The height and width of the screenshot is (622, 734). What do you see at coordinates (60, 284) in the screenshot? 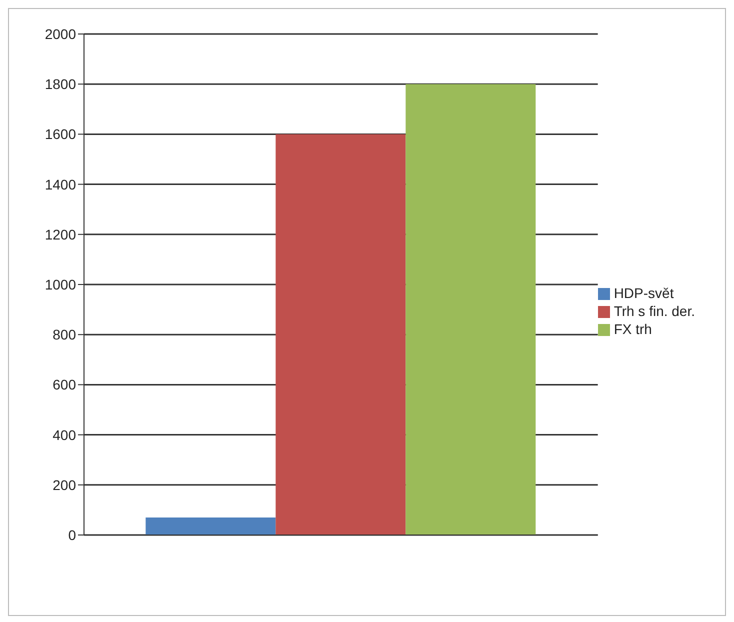
I see `y-tick-label: 1000` at bounding box center [60, 284].